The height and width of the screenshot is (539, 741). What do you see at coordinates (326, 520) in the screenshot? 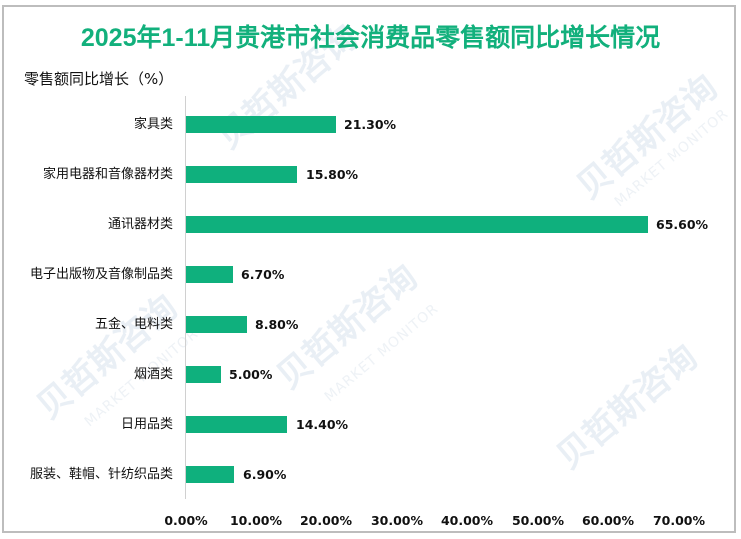
I see `x-tick-label: 20.00%` at bounding box center [326, 520].